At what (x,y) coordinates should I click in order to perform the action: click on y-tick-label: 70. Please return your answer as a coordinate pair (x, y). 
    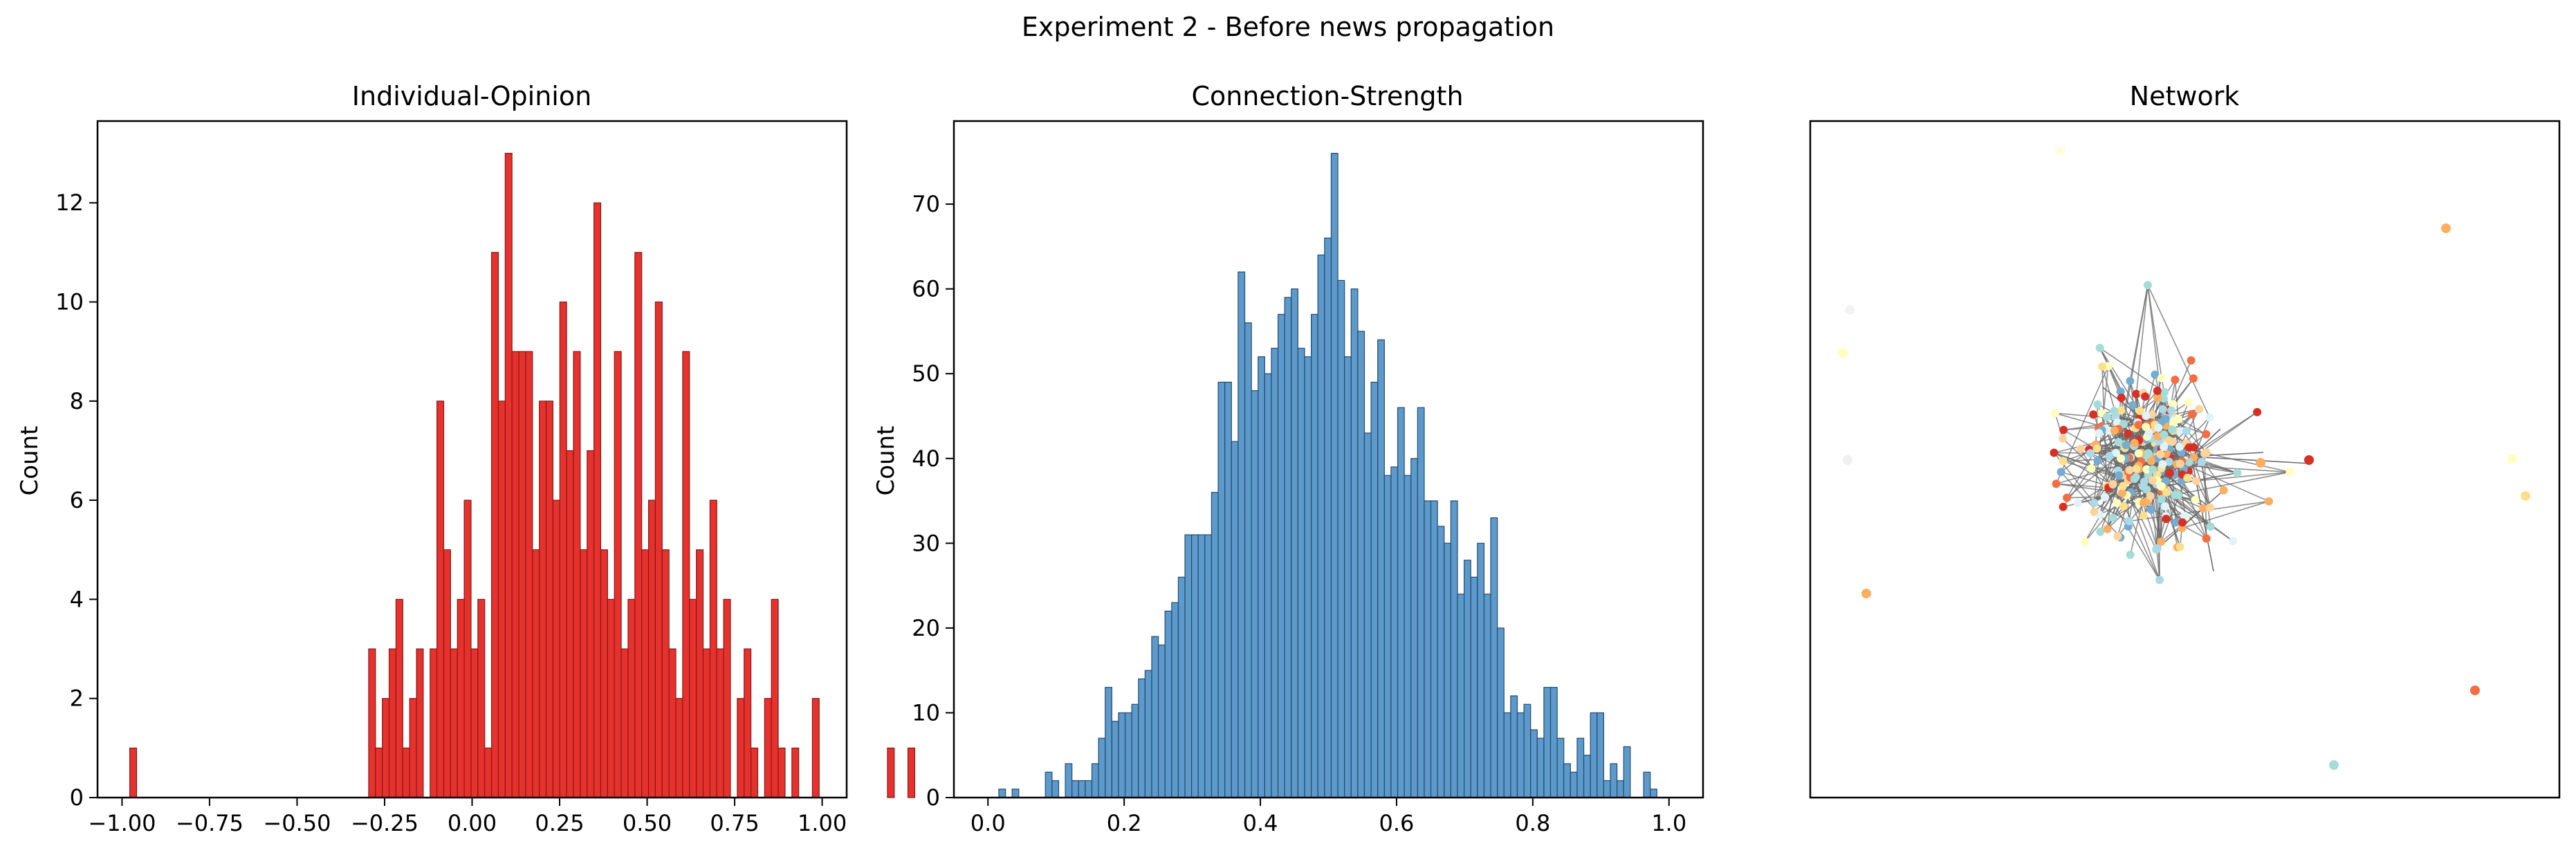
    Looking at the image, I should click on (926, 204).